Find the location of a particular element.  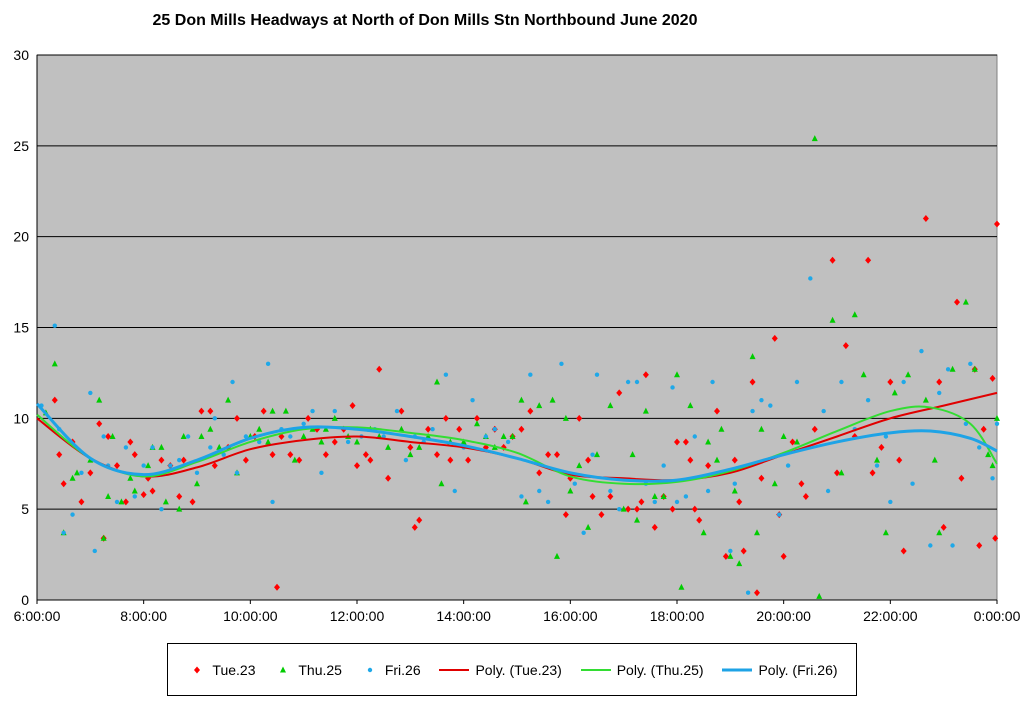

x-tick-label: 16:00:00 is located at coordinates (570, 616).